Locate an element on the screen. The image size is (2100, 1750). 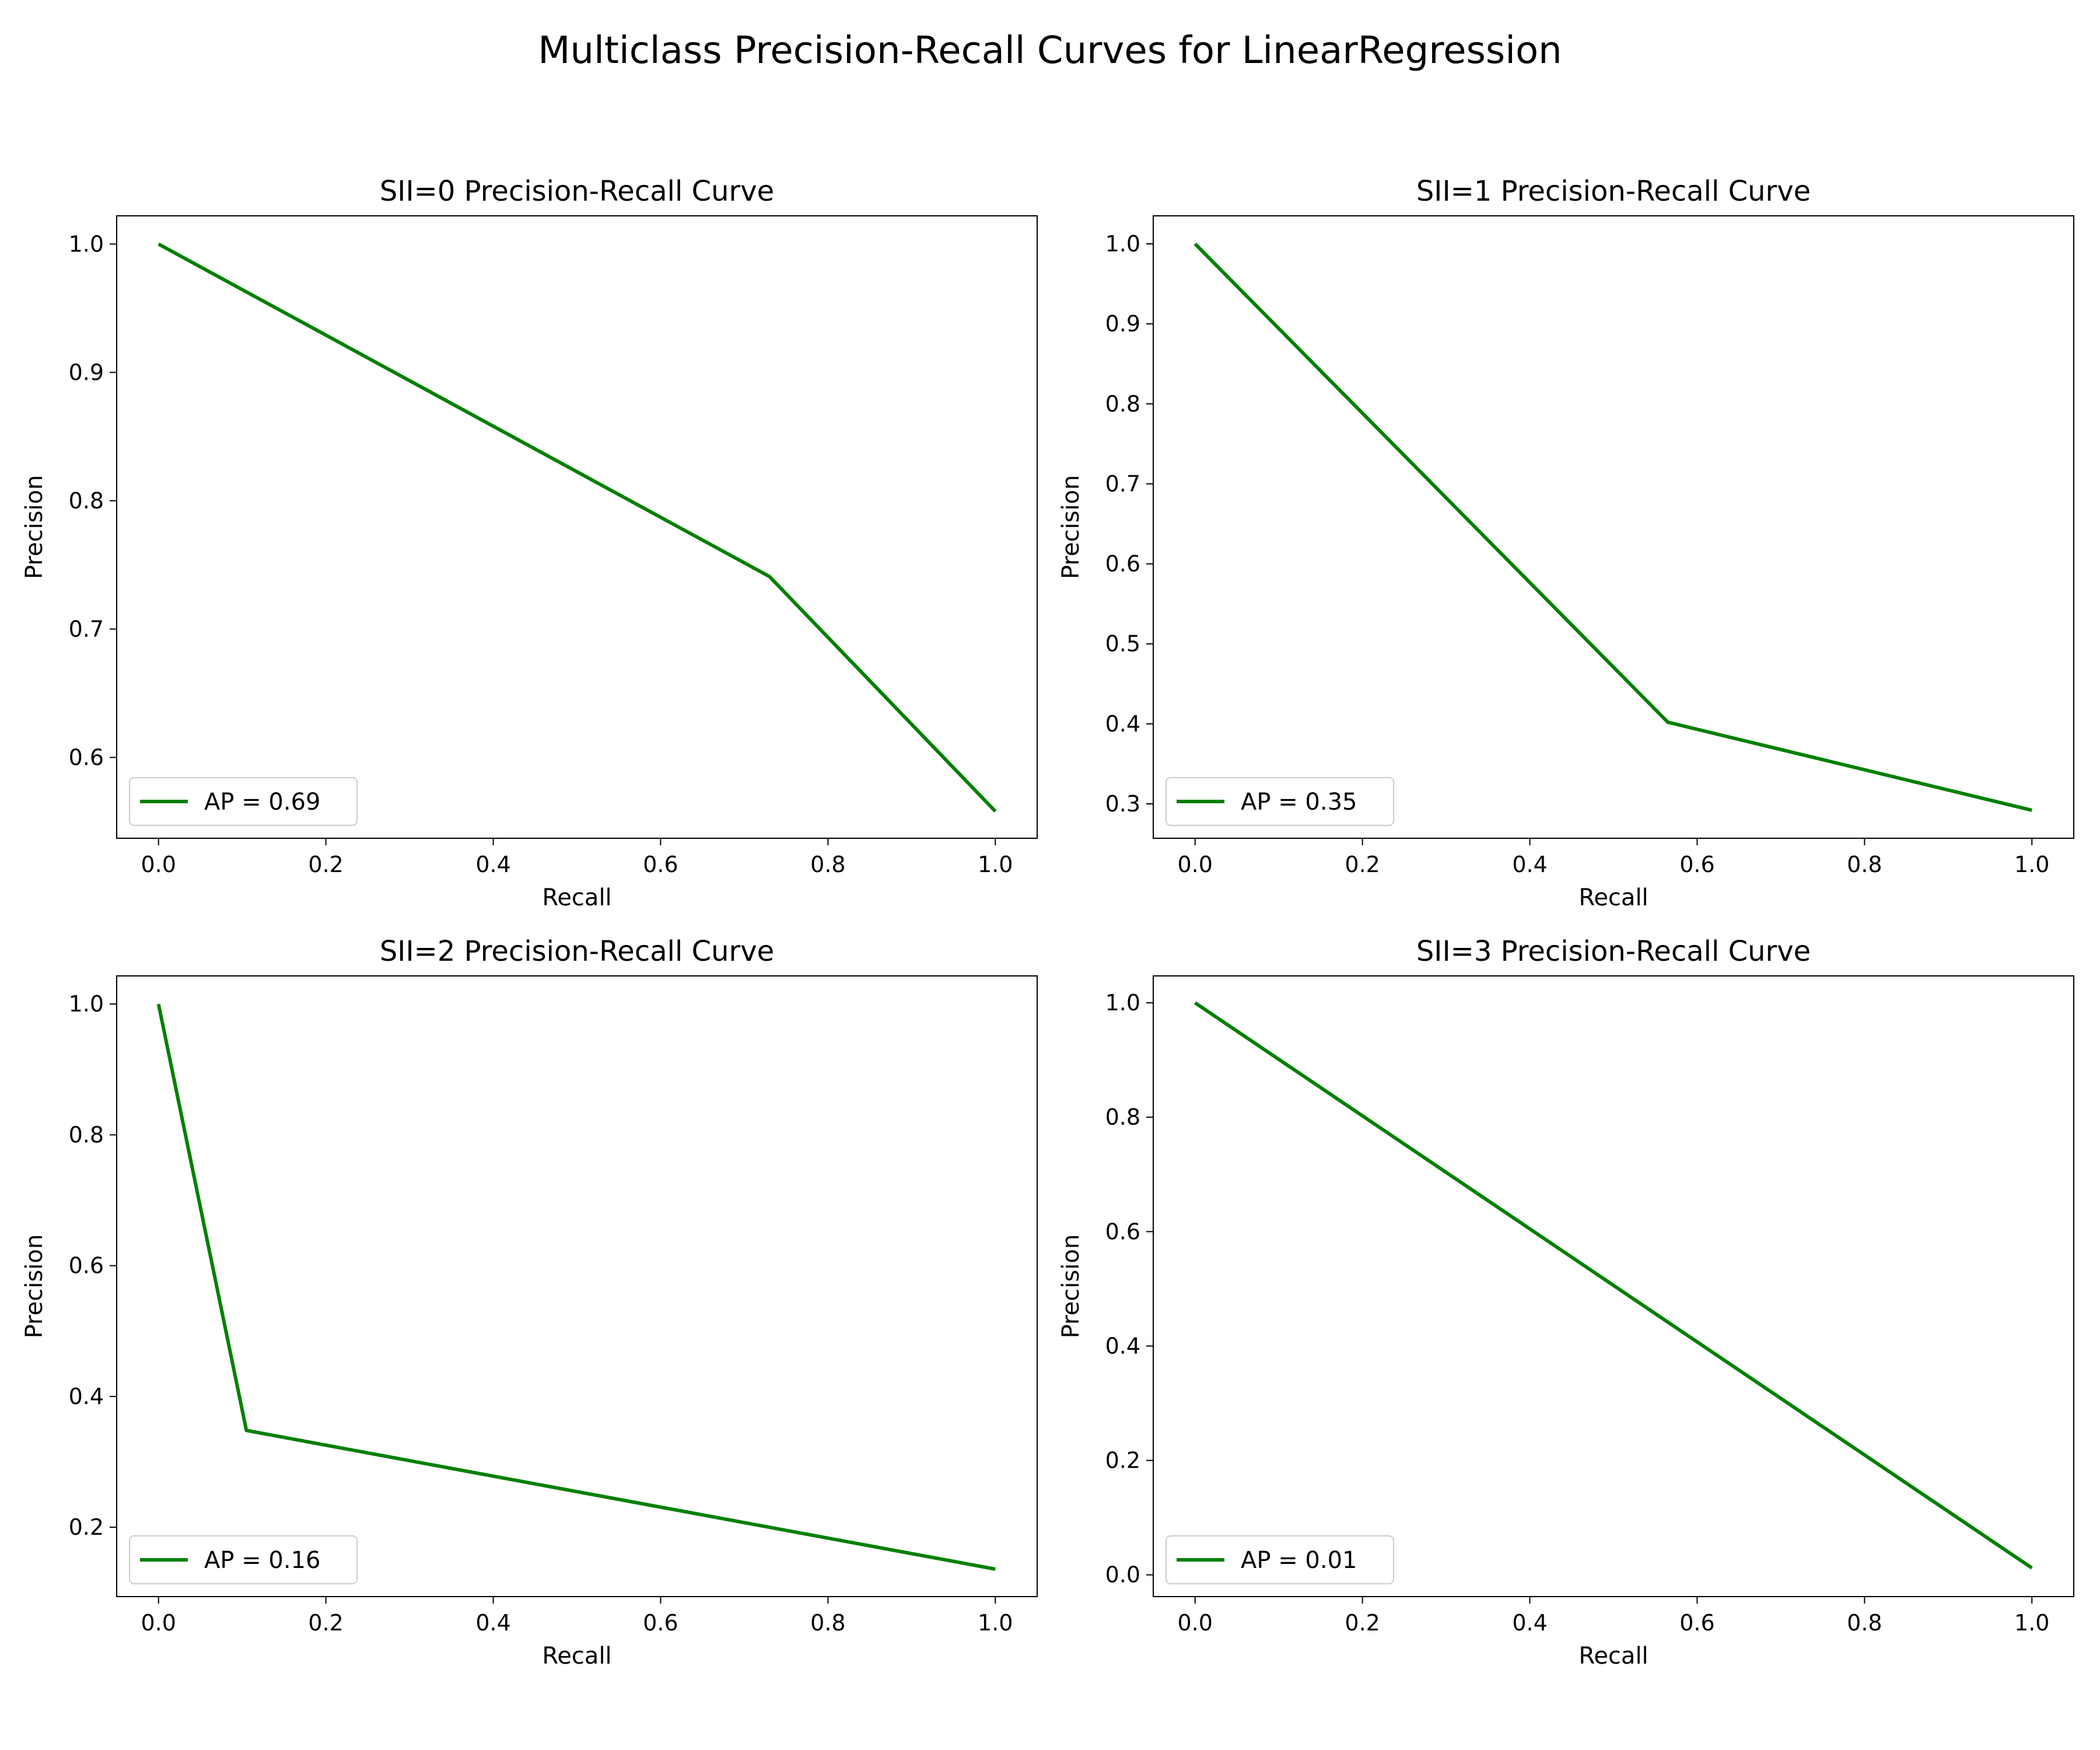
subplot-title: SII=2 Precision-Recall Curve is located at coordinates (577, 951).